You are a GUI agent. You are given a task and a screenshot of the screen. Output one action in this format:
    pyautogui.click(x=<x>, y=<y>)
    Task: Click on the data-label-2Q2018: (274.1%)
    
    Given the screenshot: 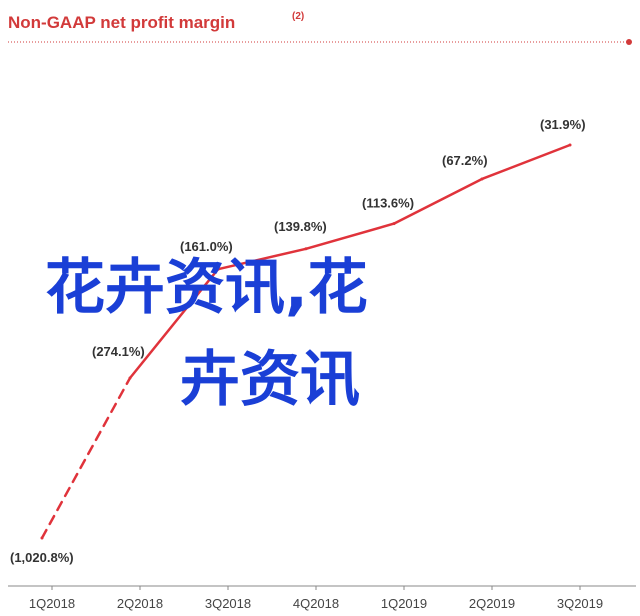 What is the action you would take?
    pyautogui.click(x=118, y=351)
    